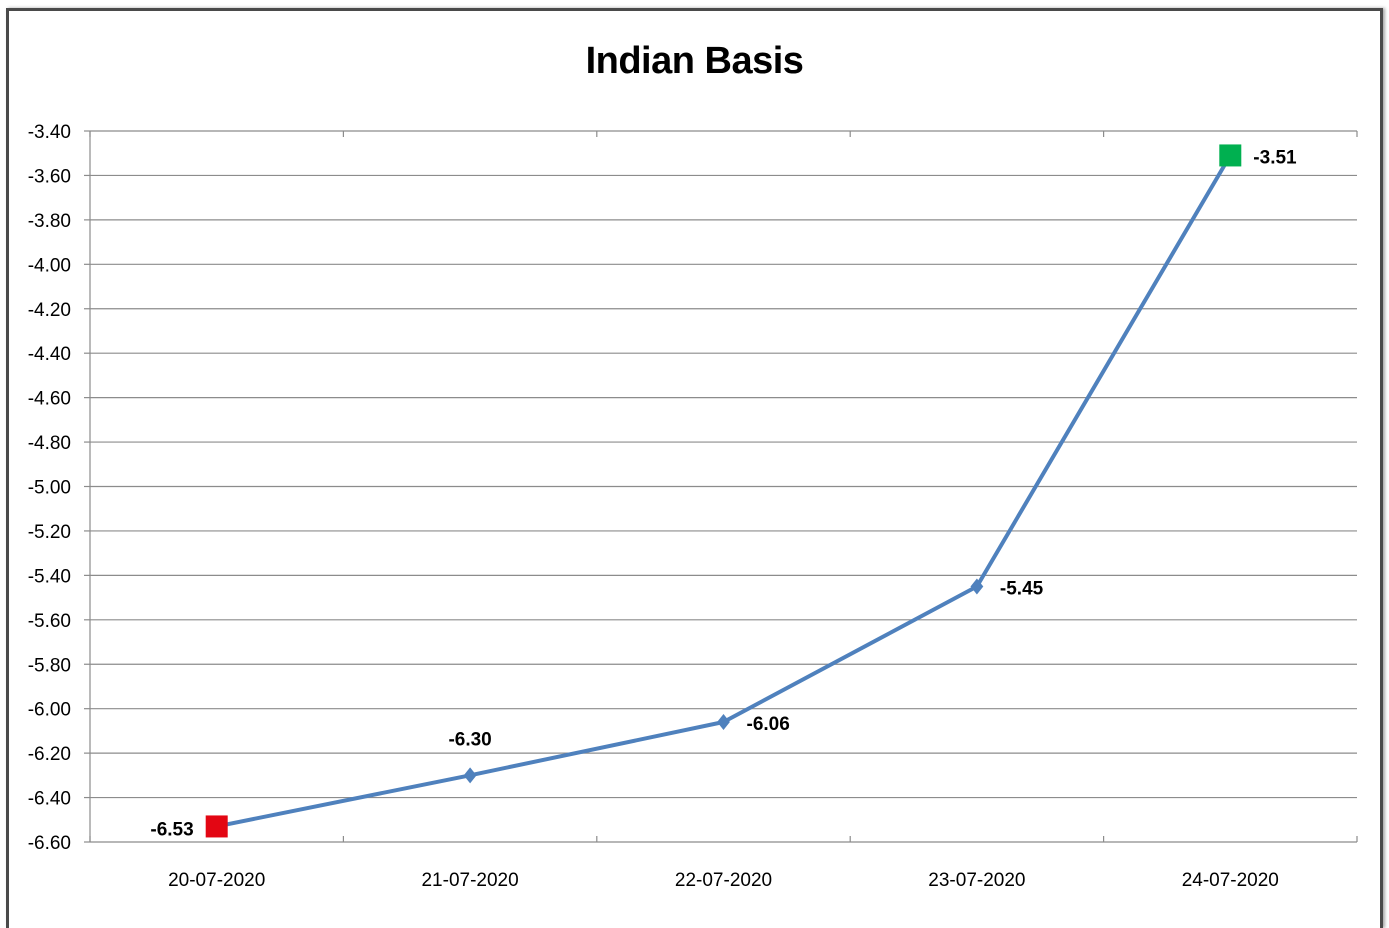 The height and width of the screenshot is (928, 1389). Describe the element at coordinates (49, 799) in the screenshot. I see `y-tick-label: -6.40` at that location.